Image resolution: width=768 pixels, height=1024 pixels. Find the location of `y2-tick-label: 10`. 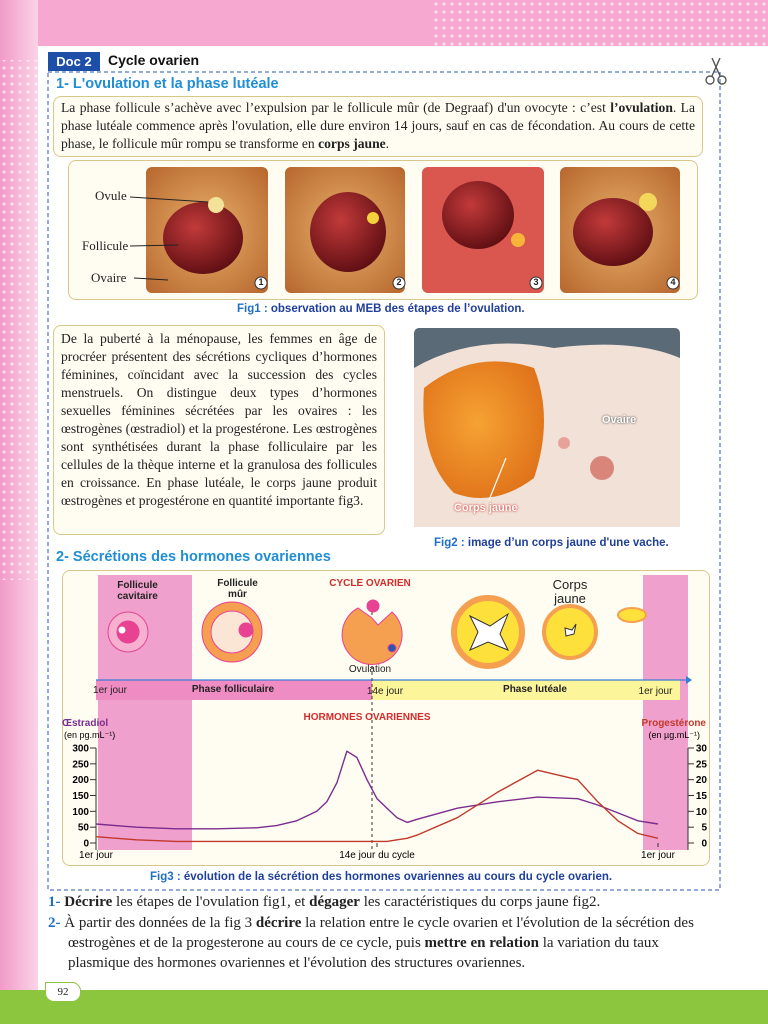

y2-tick-label: 10 is located at coordinates (702, 812).